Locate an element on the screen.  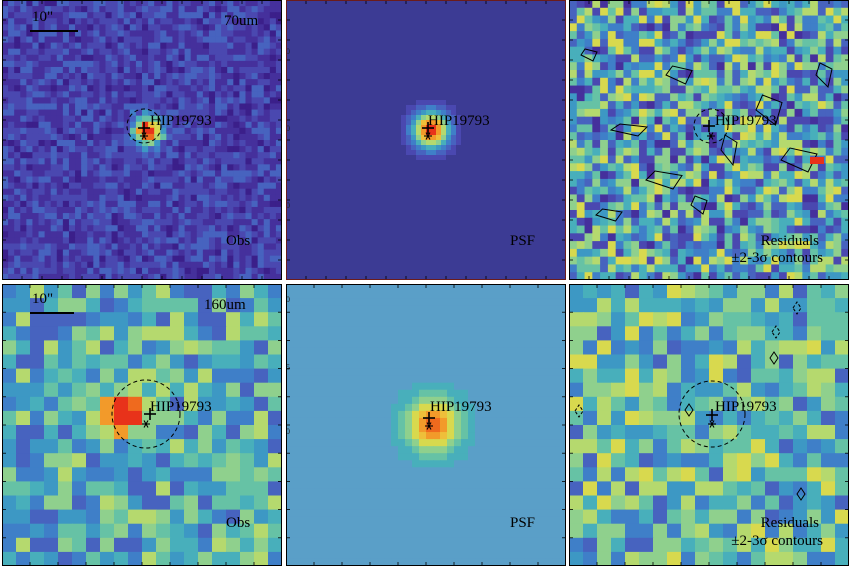
band-label: 70um is located at coordinates (241, 21).